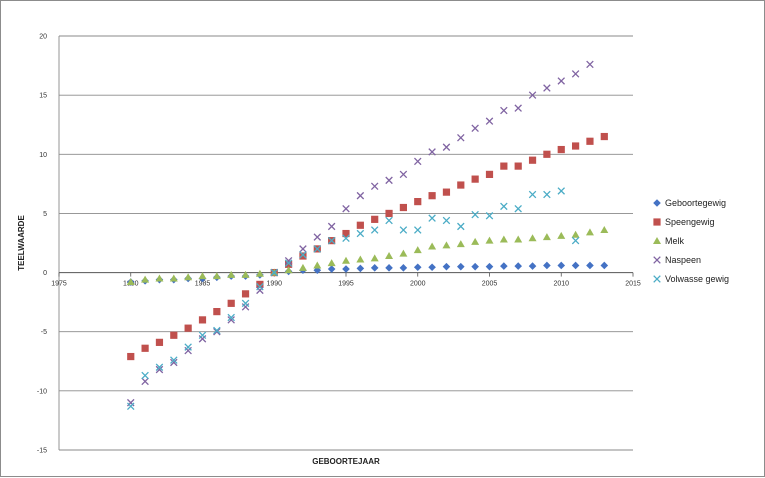 Image resolution: width=765 pixels, height=478 pixels. What do you see at coordinates (274, 284) in the screenshot?
I see `x-tick-label: 1990` at bounding box center [274, 284].